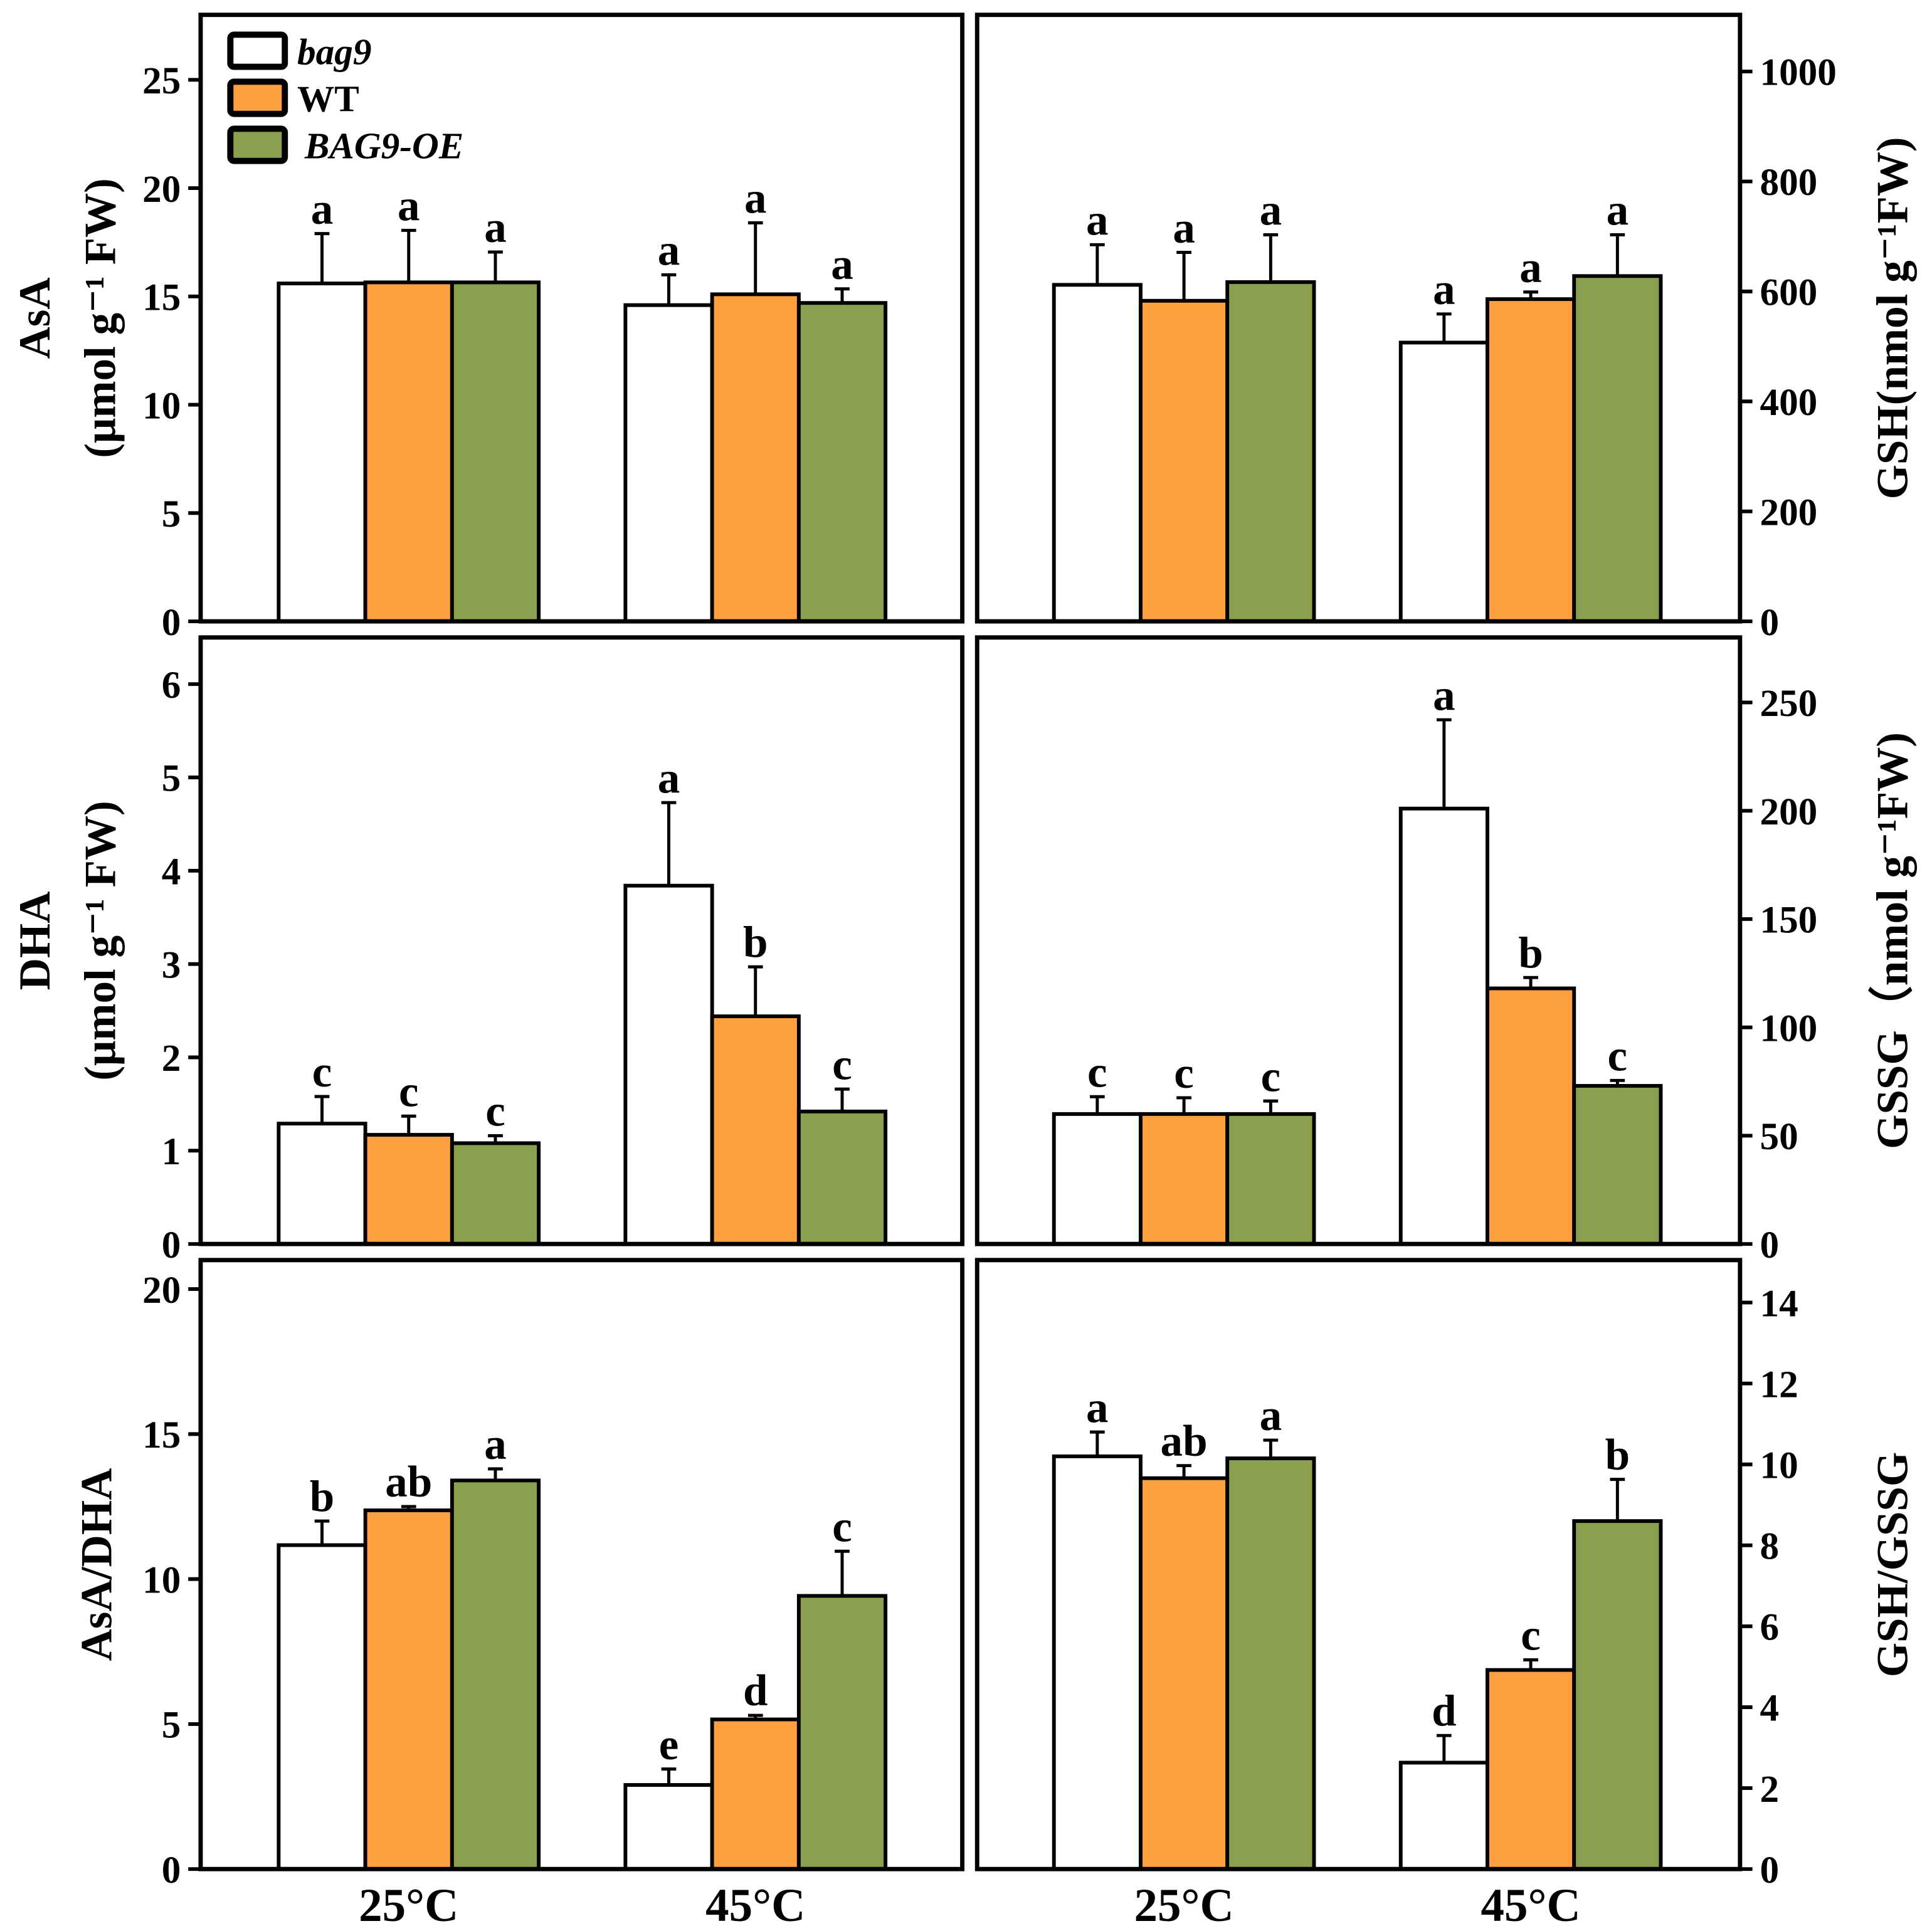  I want to click on y-tick-label: 25, so click(161, 81).